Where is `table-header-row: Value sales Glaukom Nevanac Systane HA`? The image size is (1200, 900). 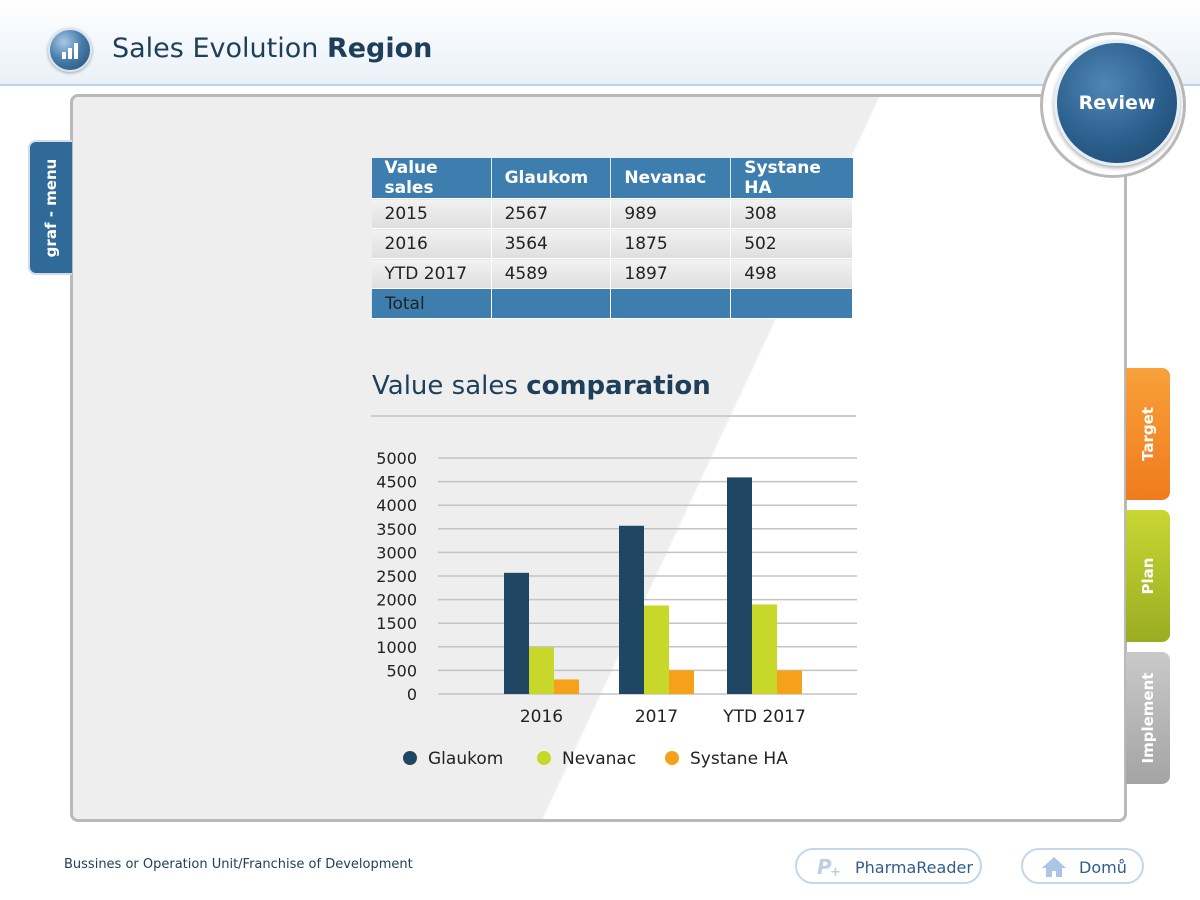 table-header-row: Value sales Glaukom Nevanac Systane HA is located at coordinates (612, 178).